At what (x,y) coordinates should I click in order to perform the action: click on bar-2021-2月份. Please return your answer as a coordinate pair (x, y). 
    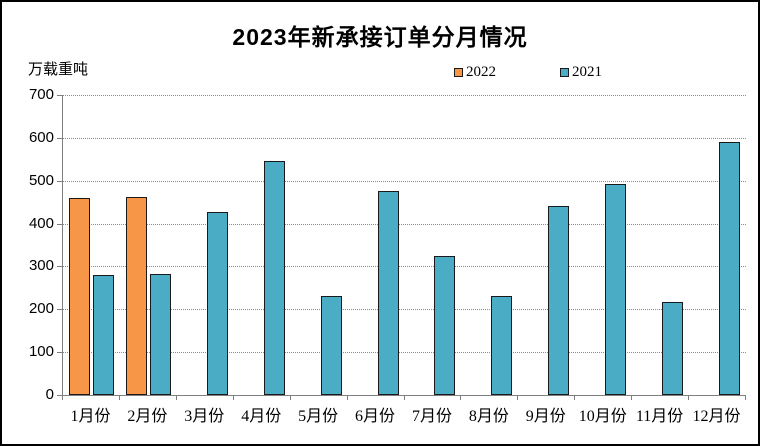
    Looking at the image, I should click on (160, 334).